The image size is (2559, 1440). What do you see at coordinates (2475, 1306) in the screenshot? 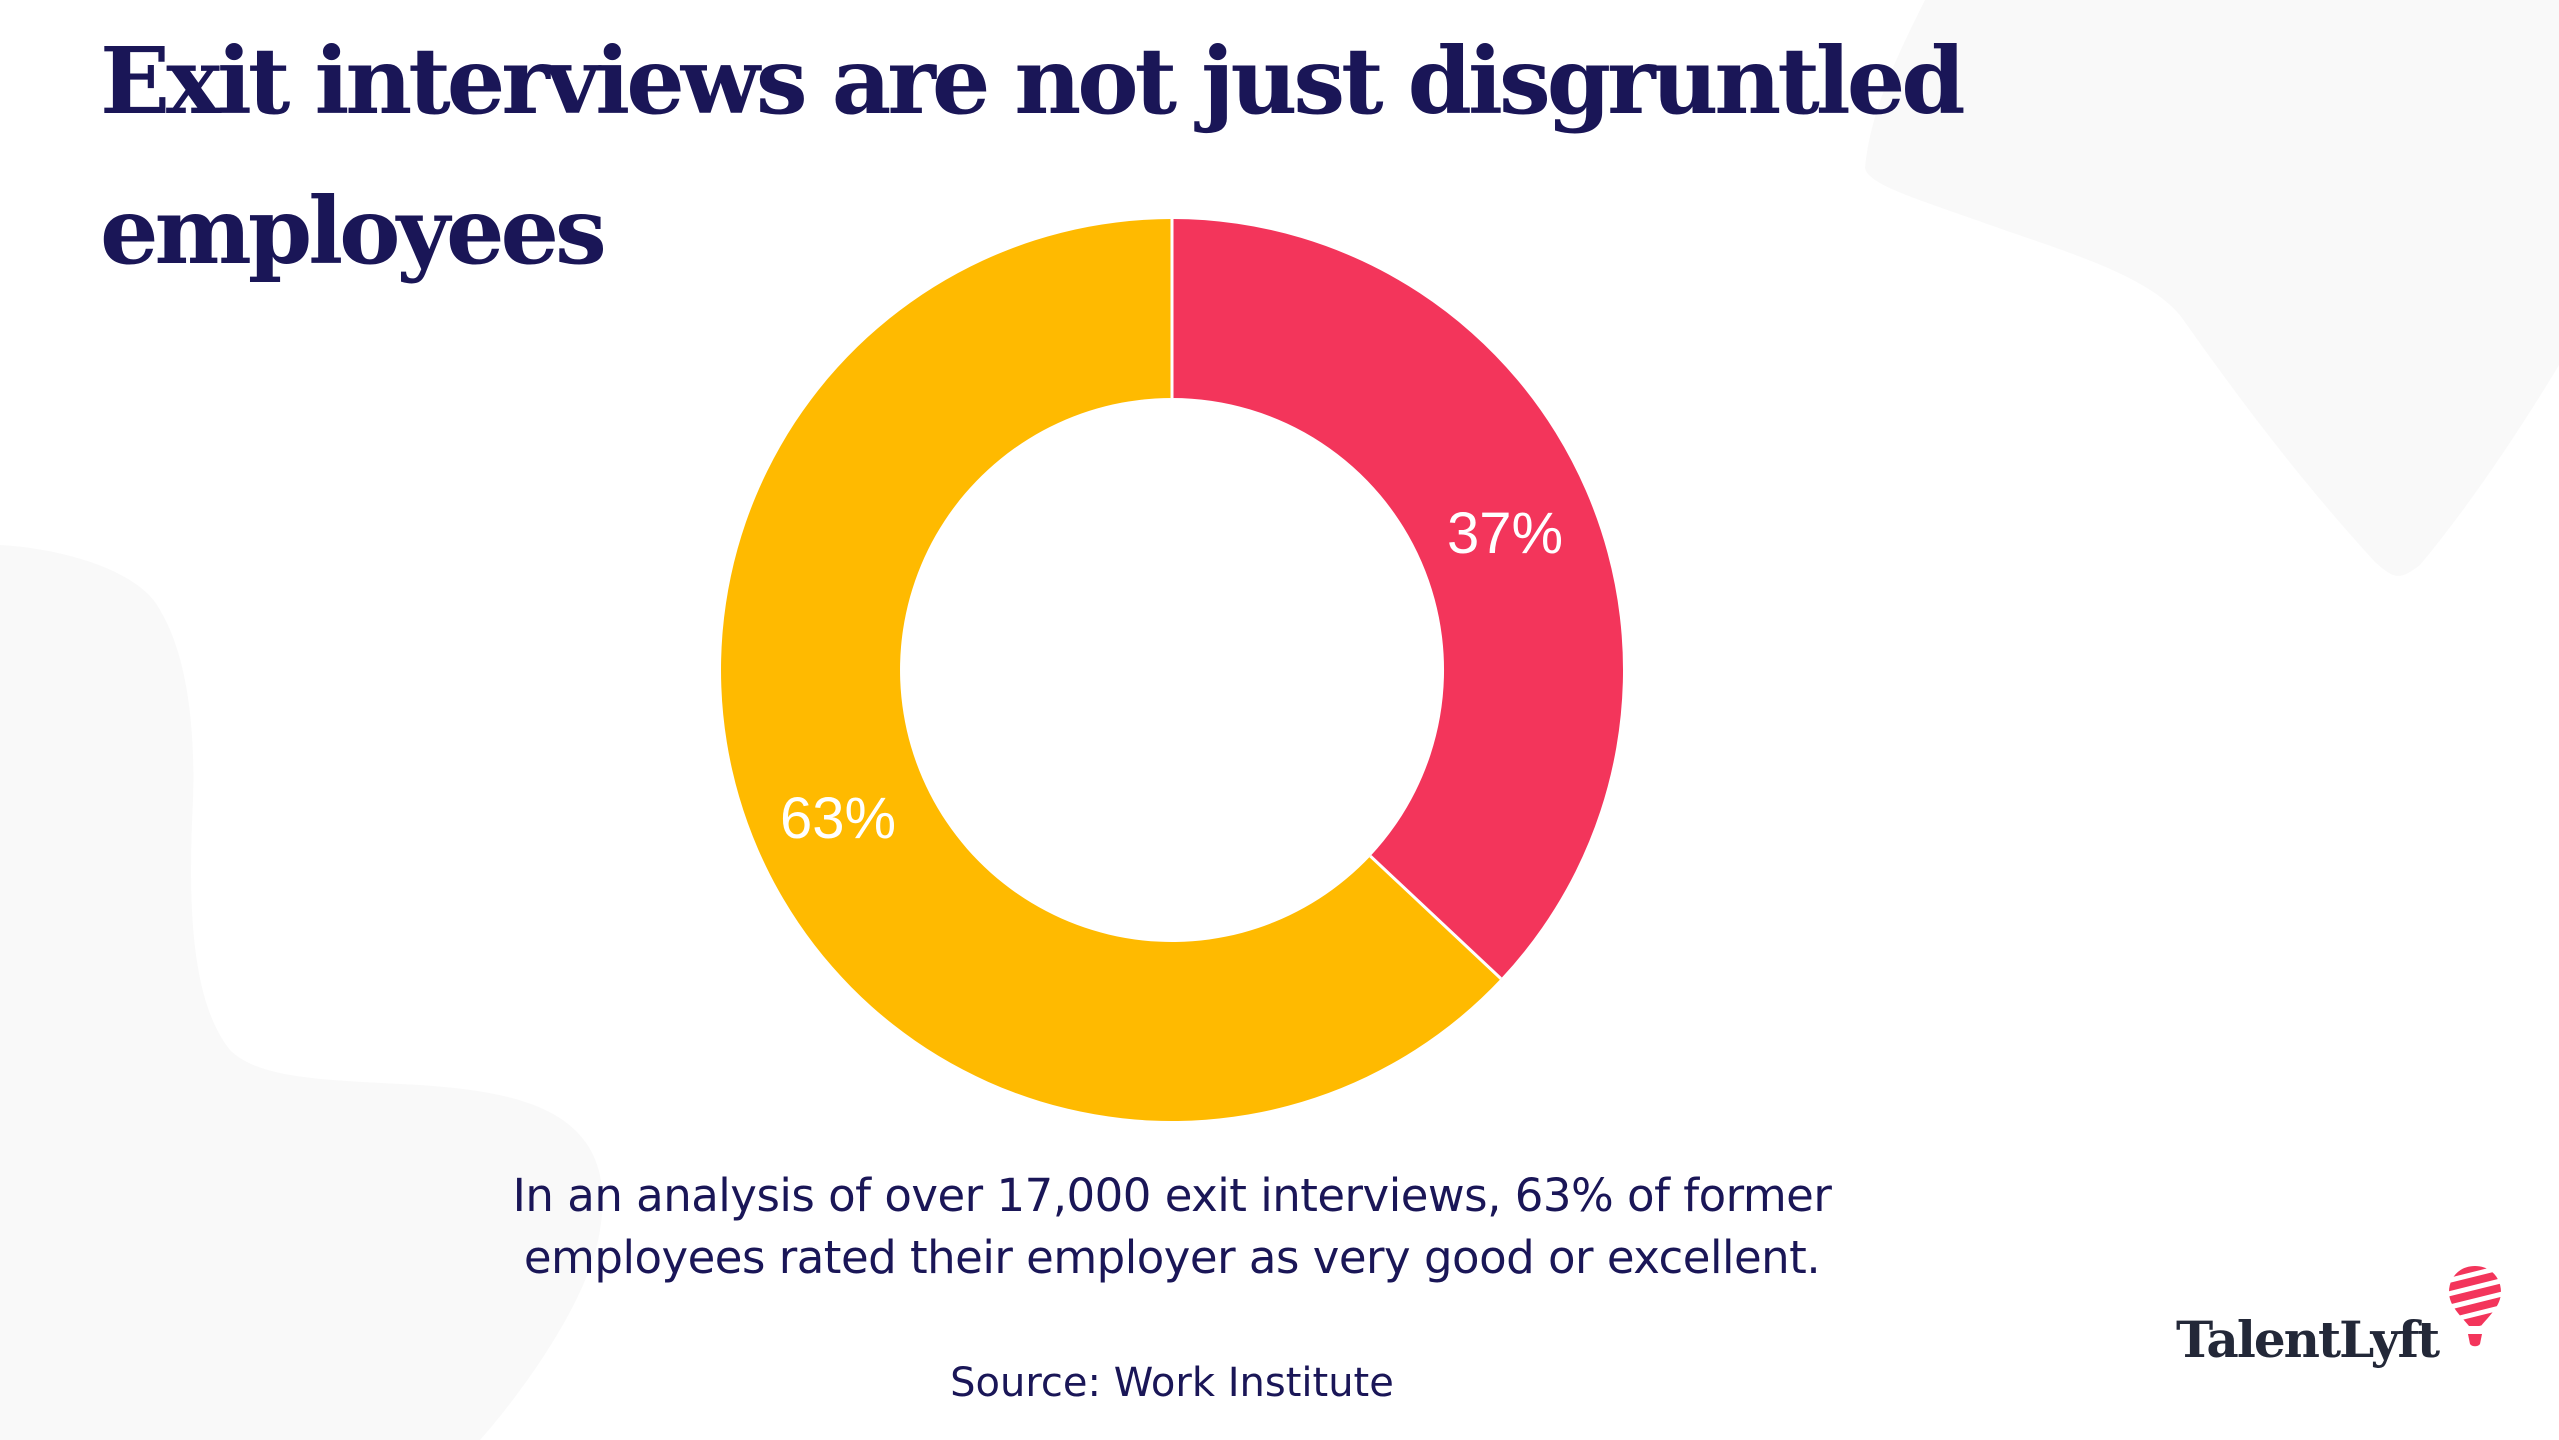
I see `hot-air-balloon-icon` at bounding box center [2475, 1306].